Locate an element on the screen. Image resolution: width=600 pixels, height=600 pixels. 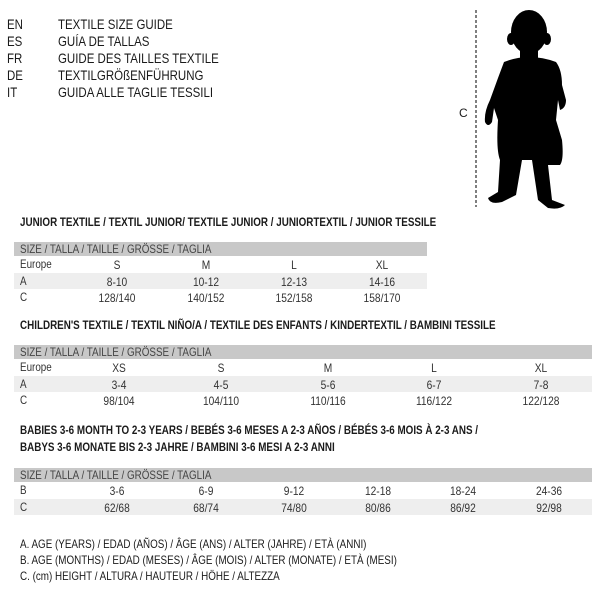
table-cell: 122/128 is located at coordinates (541, 401).